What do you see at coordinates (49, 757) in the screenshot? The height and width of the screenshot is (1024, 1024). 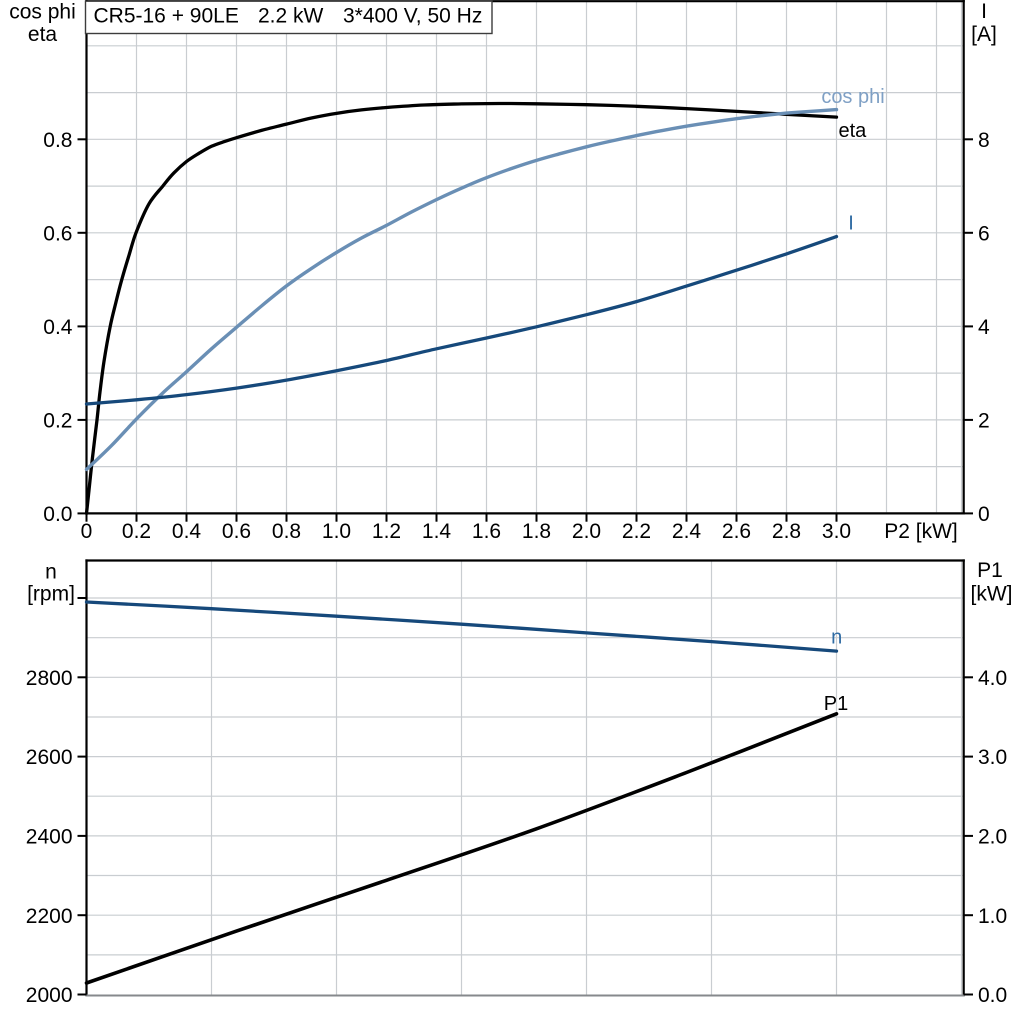 I see `svg-text: 2600` at bounding box center [49, 757].